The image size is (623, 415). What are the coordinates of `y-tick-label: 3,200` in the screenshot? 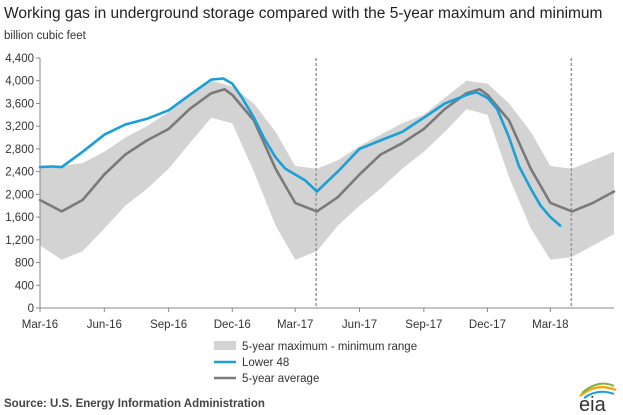 It's located at (19, 127).